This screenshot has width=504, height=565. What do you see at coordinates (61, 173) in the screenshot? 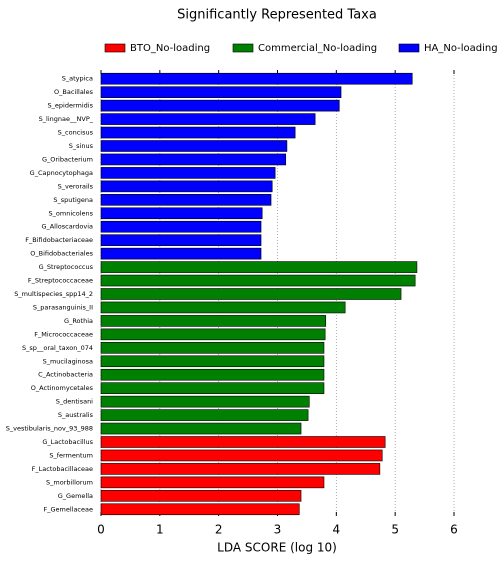
I see `y-tick-label: G_Capnocytophaga` at bounding box center [61, 173].